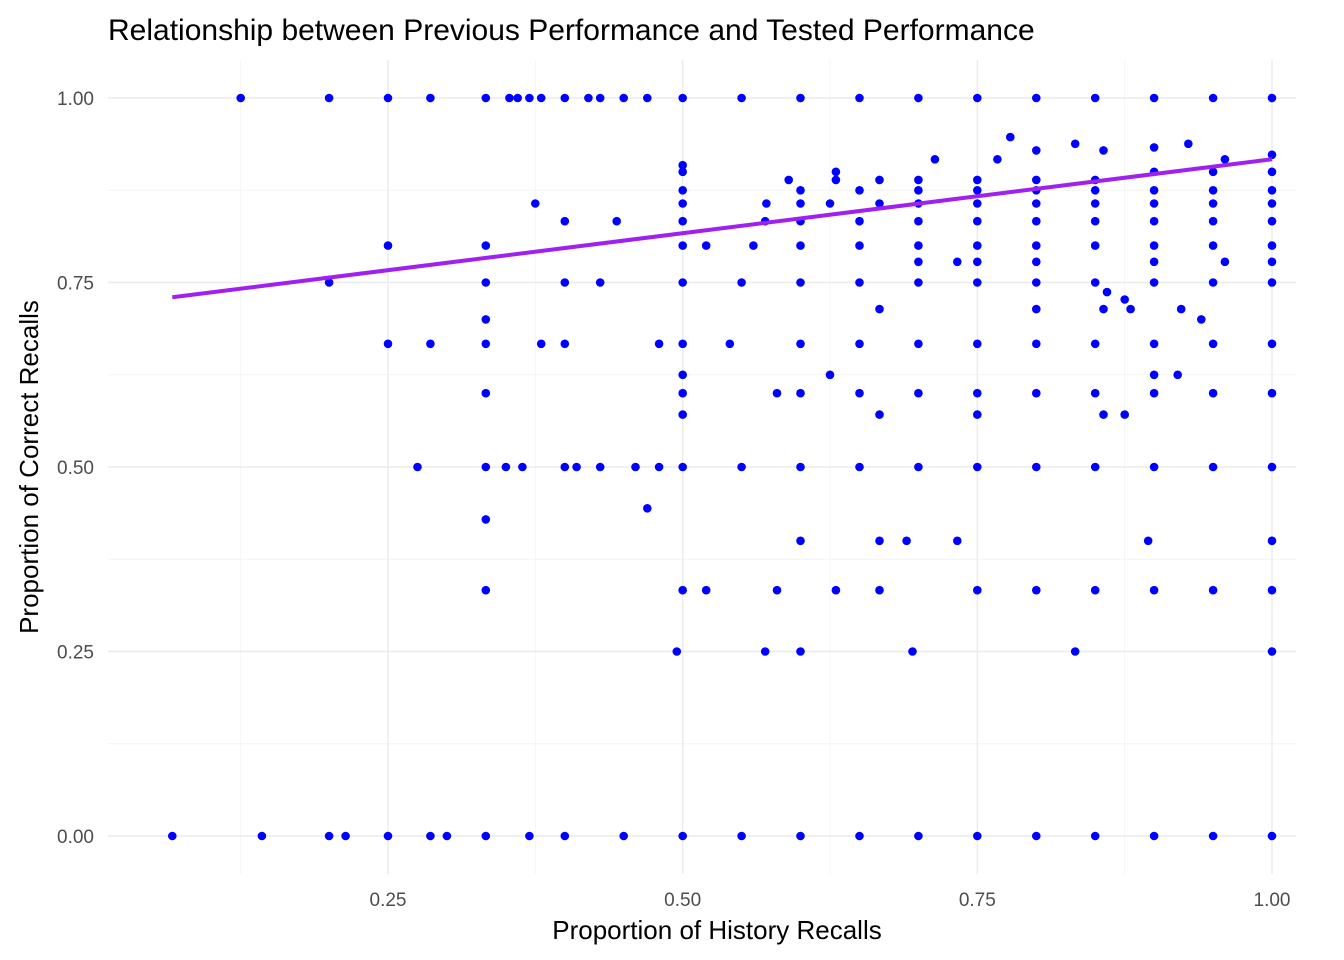 The image size is (1344, 960). I want to click on y-tick-label: 0.50, so click(75, 468).